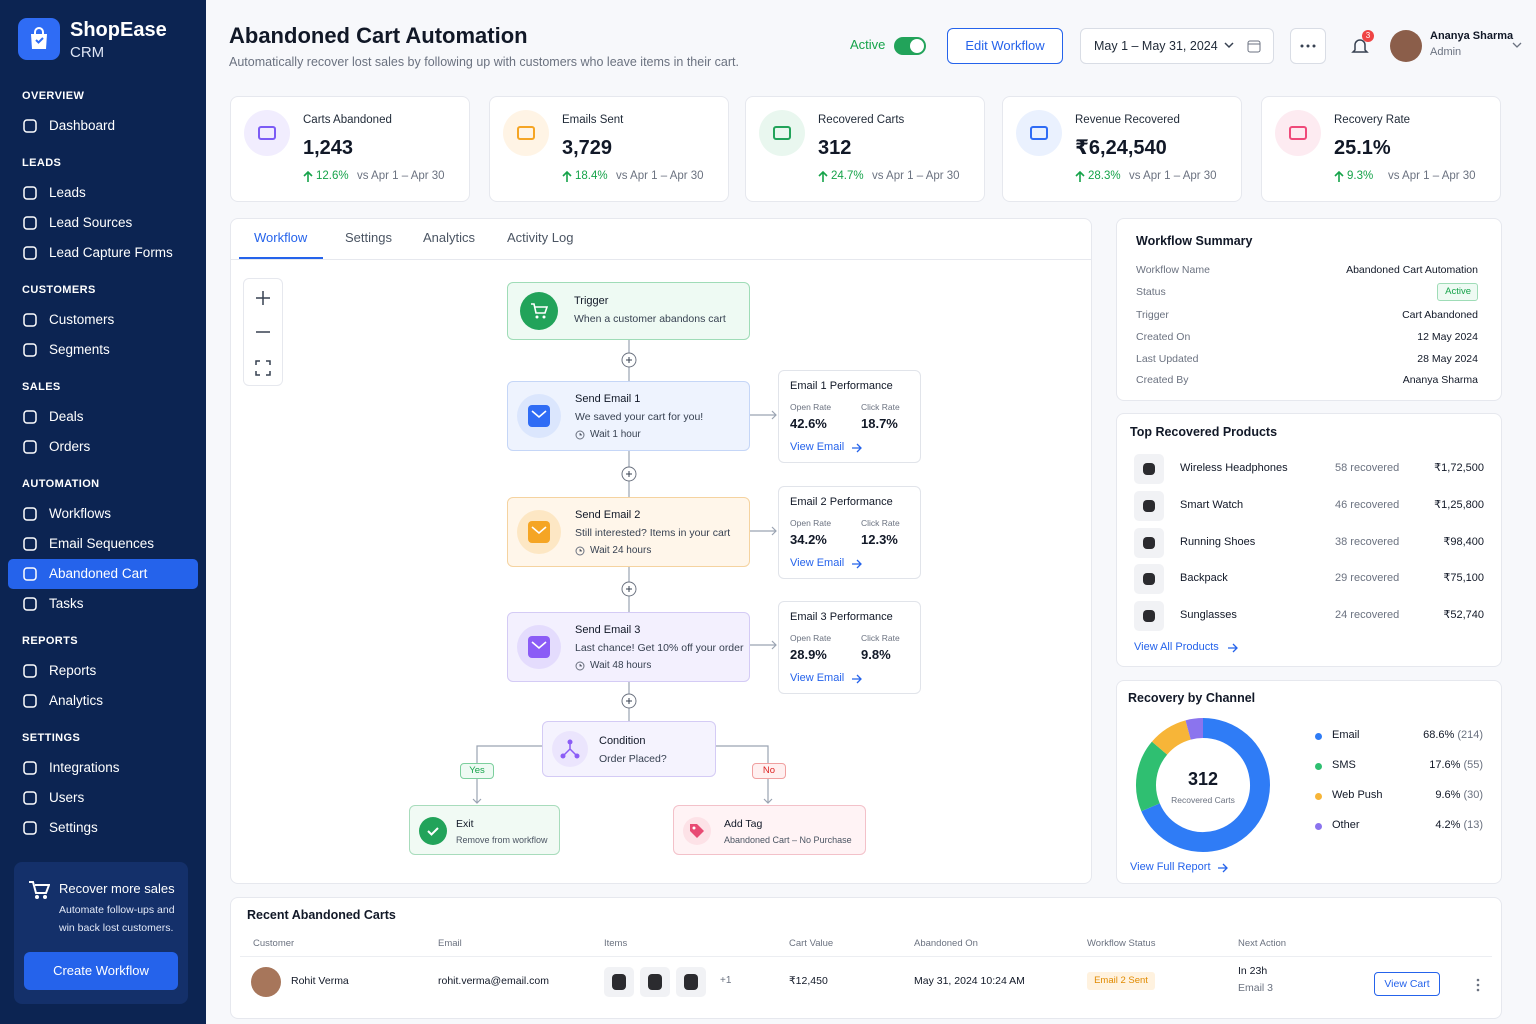 Image resolution: width=1536 pixels, height=1024 pixels. I want to click on panel-title: Recent Abandoned Carts, so click(321, 914).